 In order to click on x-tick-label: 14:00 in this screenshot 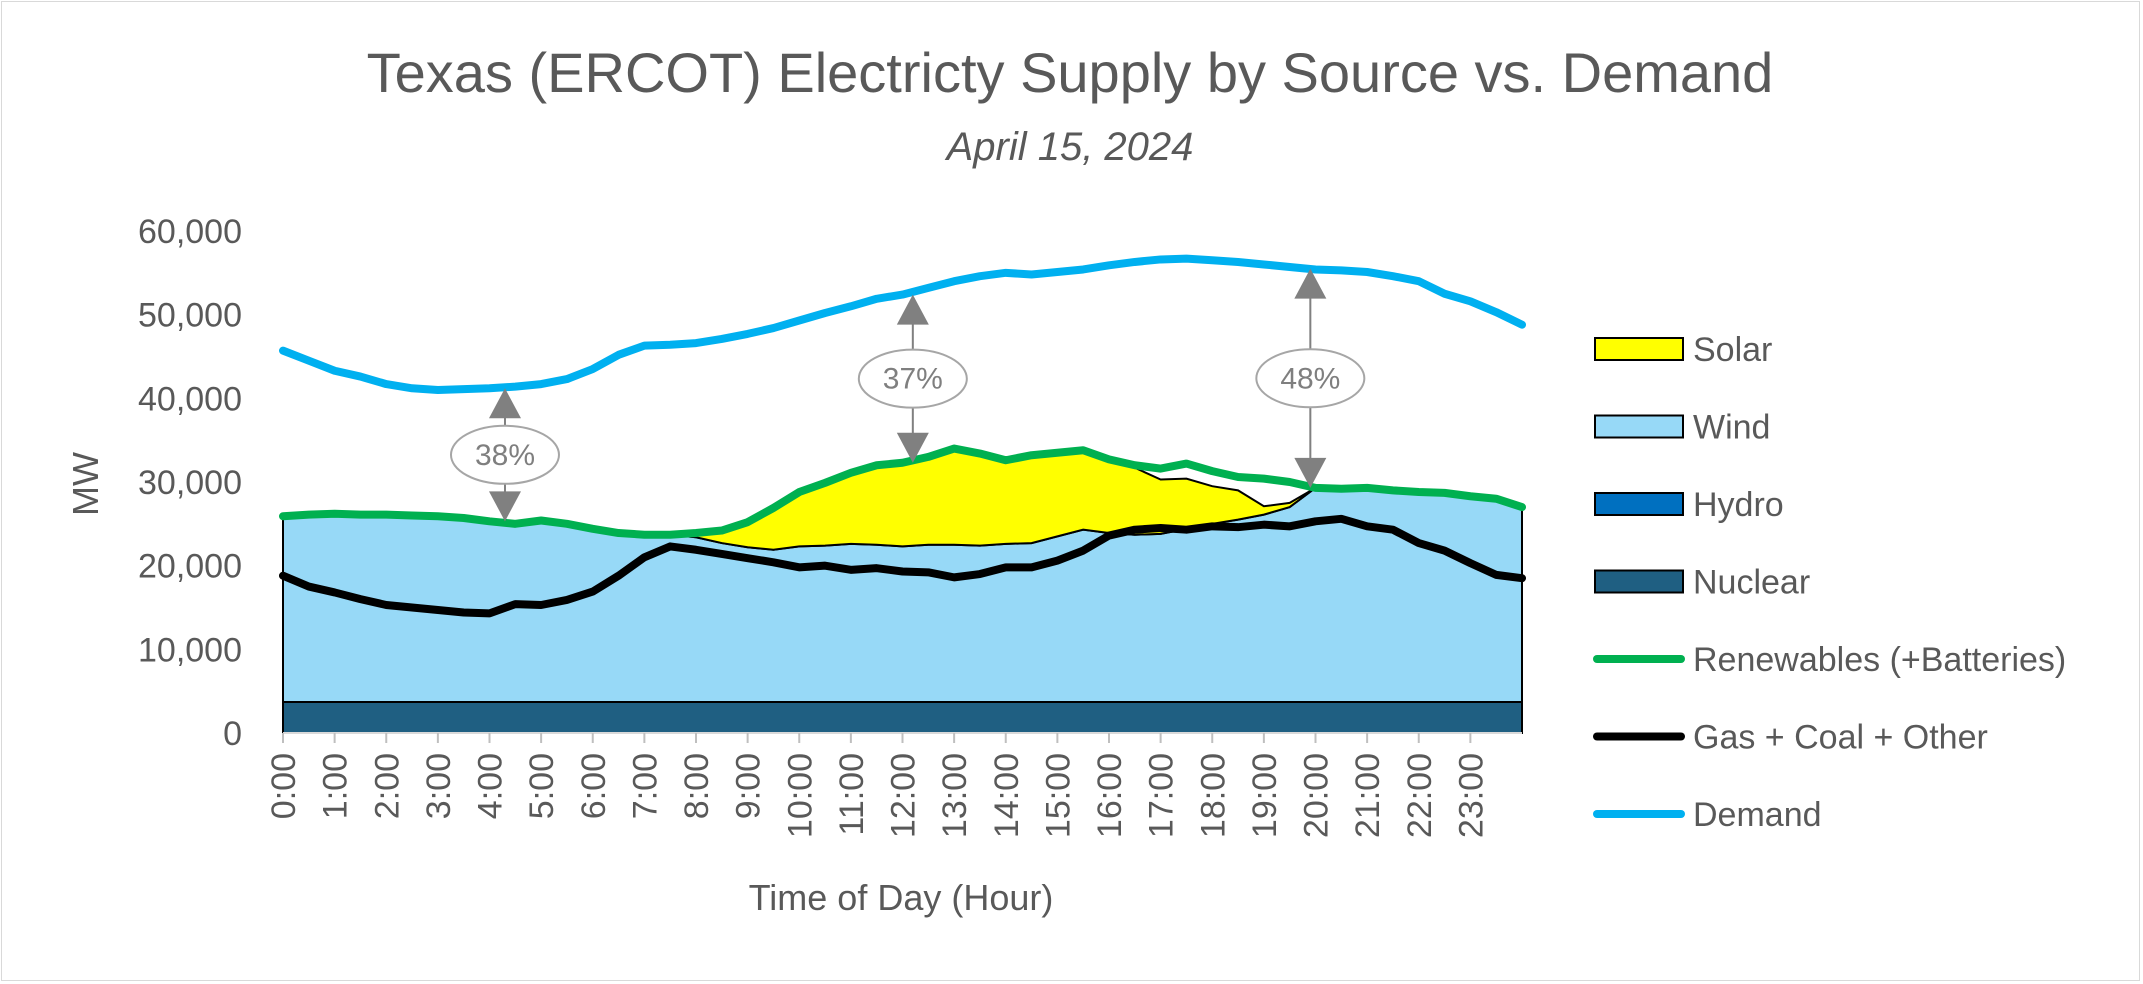, I will do `click(1007, 795)`.